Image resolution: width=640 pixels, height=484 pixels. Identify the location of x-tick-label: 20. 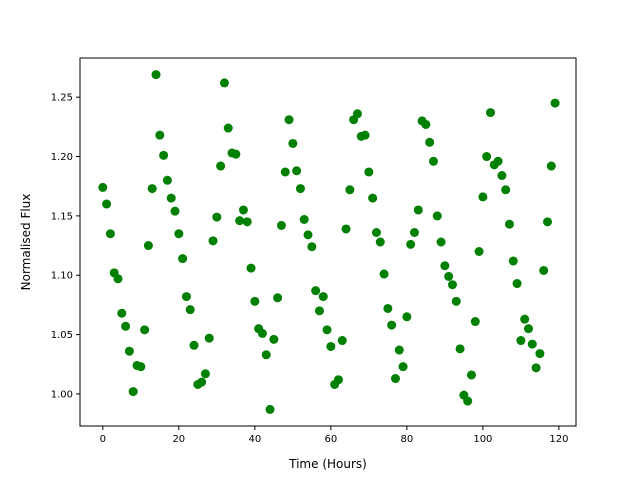
(178, 439).